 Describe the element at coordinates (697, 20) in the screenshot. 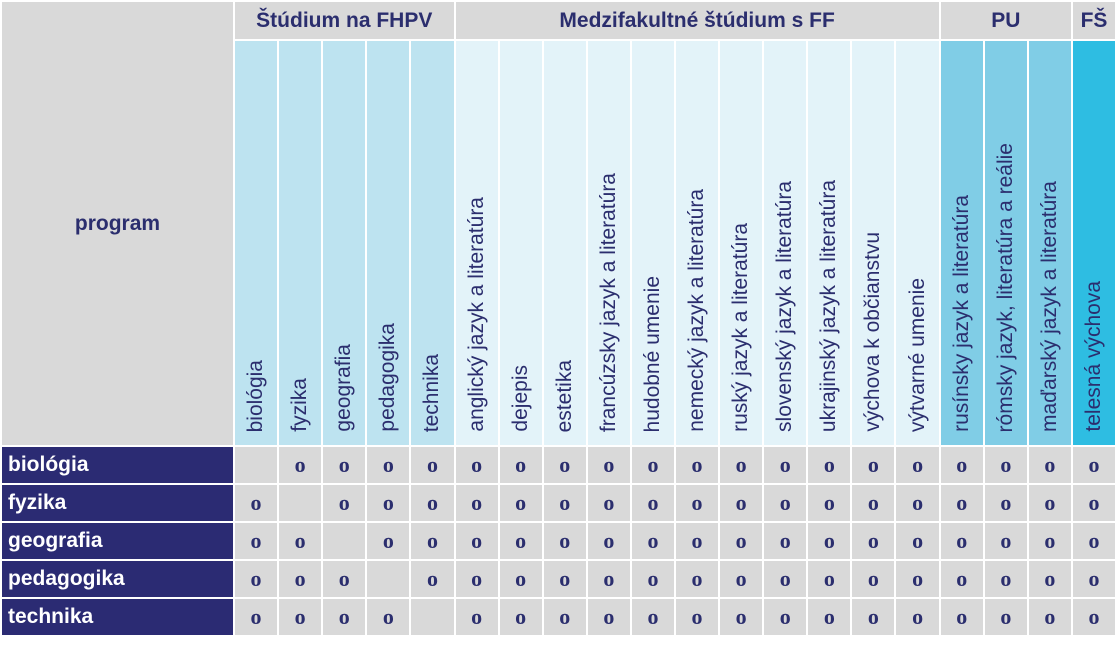

I see `faculty-group-header: Medzifakultné štúdium s FF` at that location.